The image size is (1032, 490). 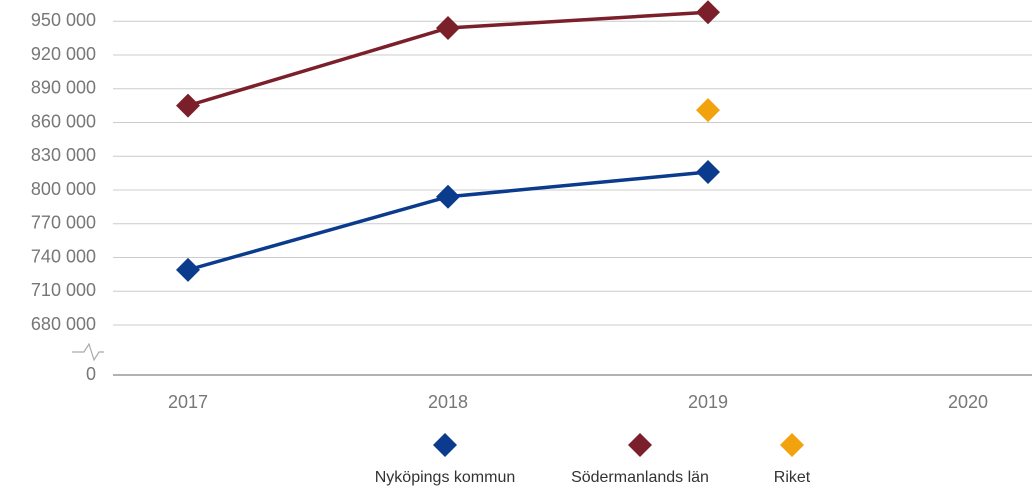 I want to click on y-tick-label: 0, so click(x=91, y=374).